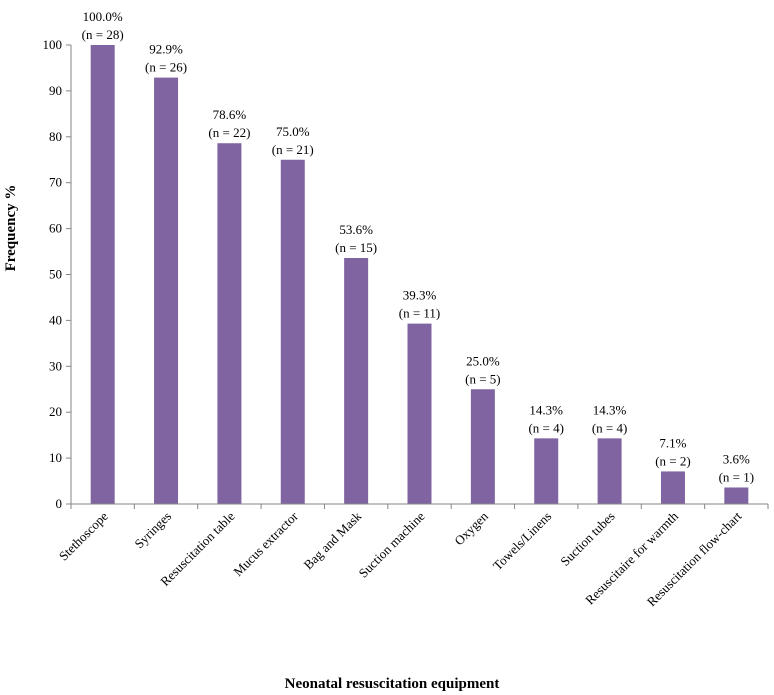 Image resolution: width=774 pixels, height=695 pixels. I want to click on y-tick-label: 60, so click(55, 228).